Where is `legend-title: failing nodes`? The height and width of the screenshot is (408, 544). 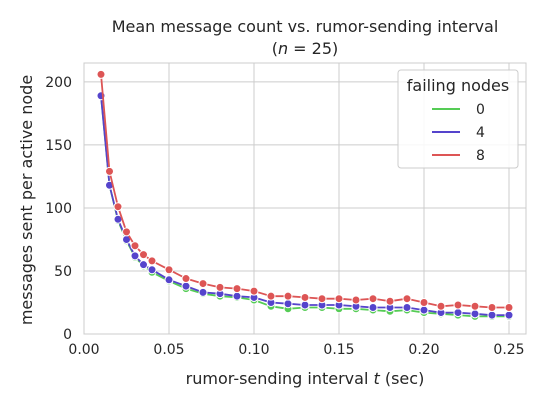 legend-title: failing nodes is located at coordinates (458, 85).